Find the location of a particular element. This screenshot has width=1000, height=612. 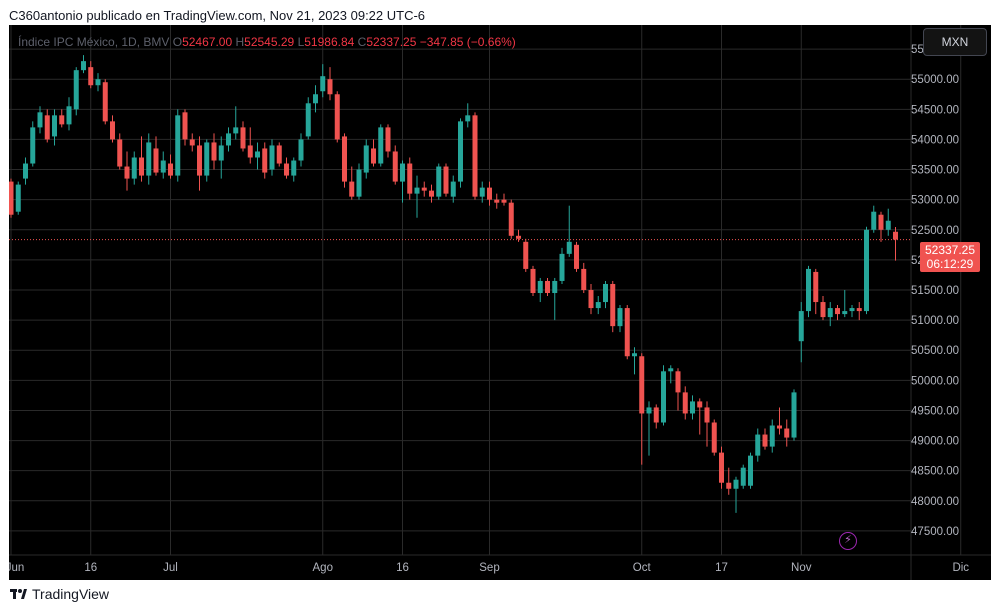

bolt-icon: ⚡ is located at coordinates (848, 541).